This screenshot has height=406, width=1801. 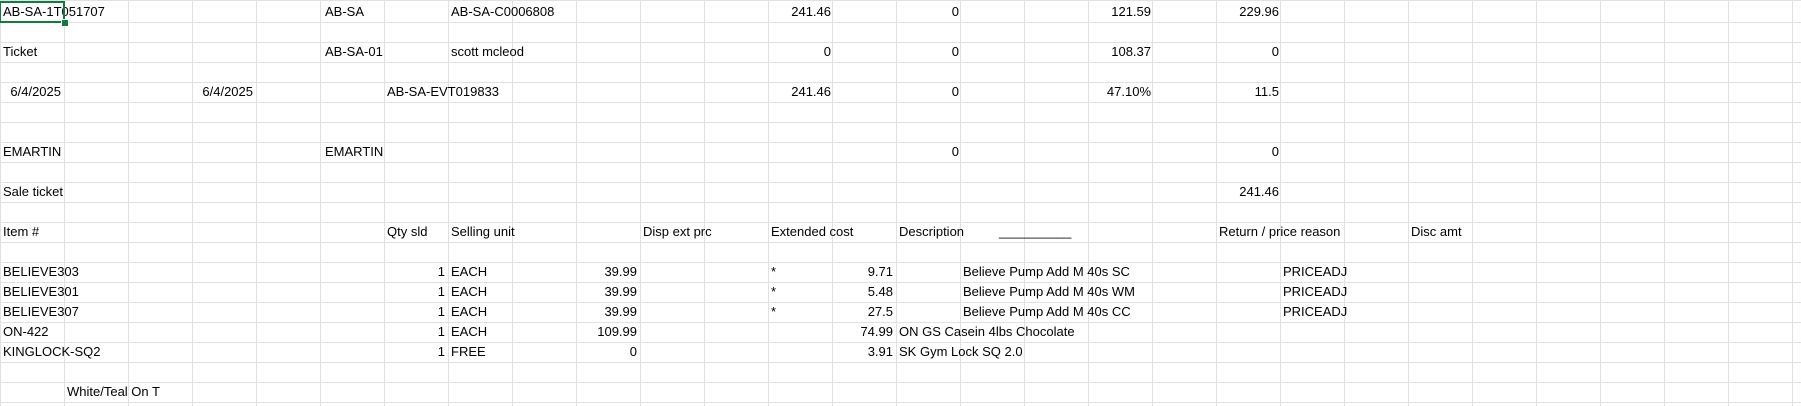 I want to click on item-extended-cost: 5.48, so click(x=880, y=291).